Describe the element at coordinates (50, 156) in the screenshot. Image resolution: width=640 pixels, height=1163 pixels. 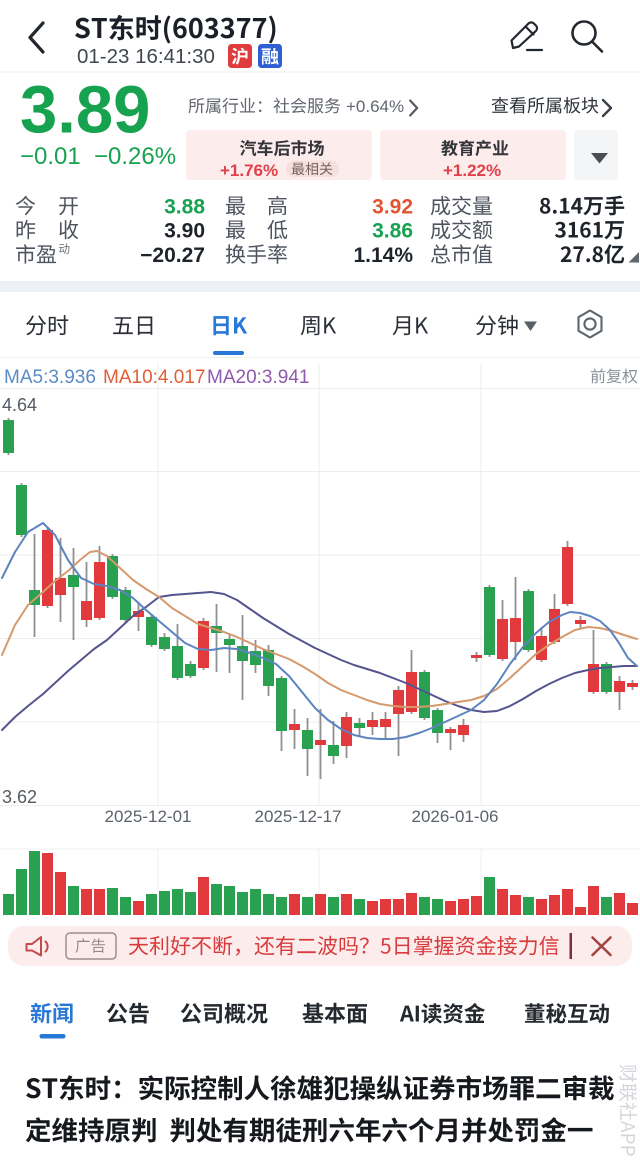
I see `svg-text: −0.01` at that location.